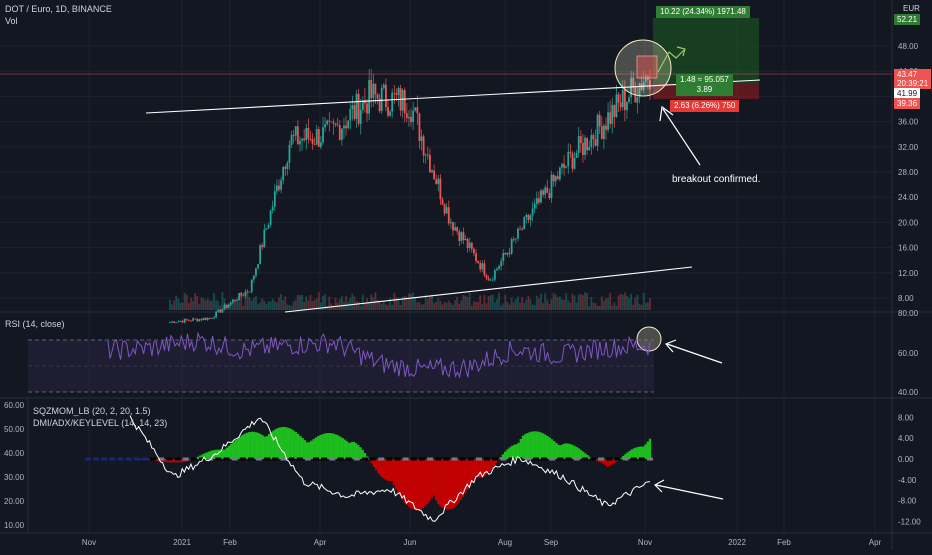 This screenshot has height=555, width=932. Describe the element at coordinates (703, 12) in the screenshot. I see `target-label: 10.22 (24.34%) 1971.48` at that location.